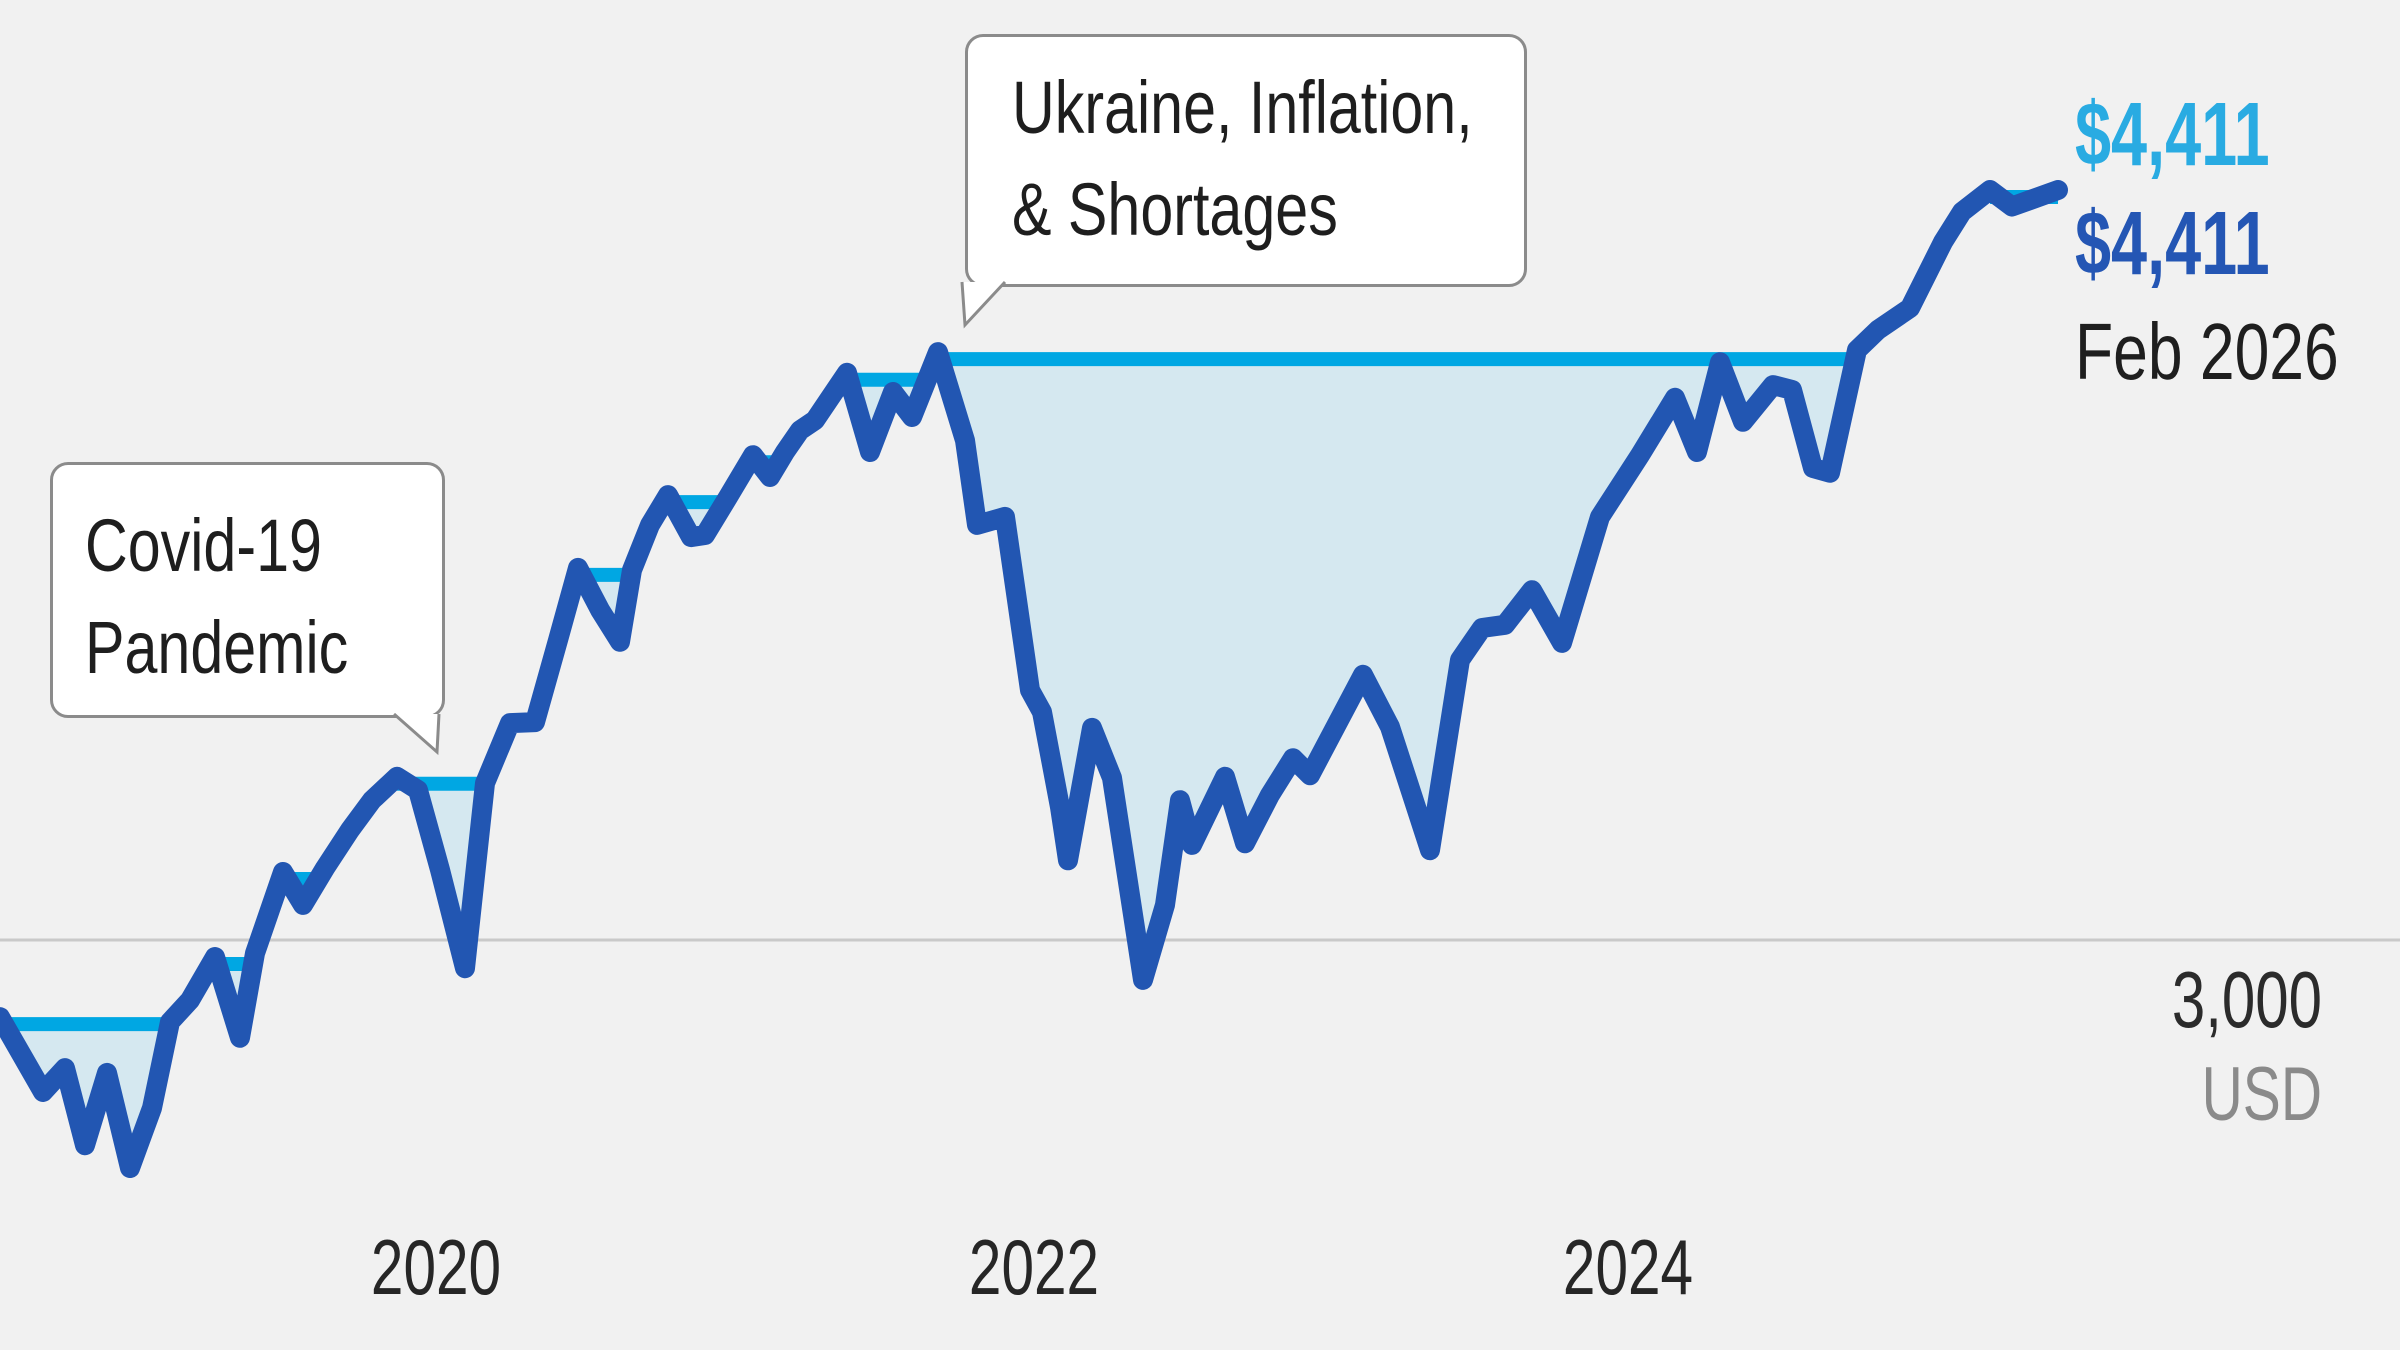 The image size is (2400, 1350). Describe the element at coordinates (1246, 160) in the screenshot. I see `ukraine-callout: Ukraine, Inflation, & Shortages` at that location.